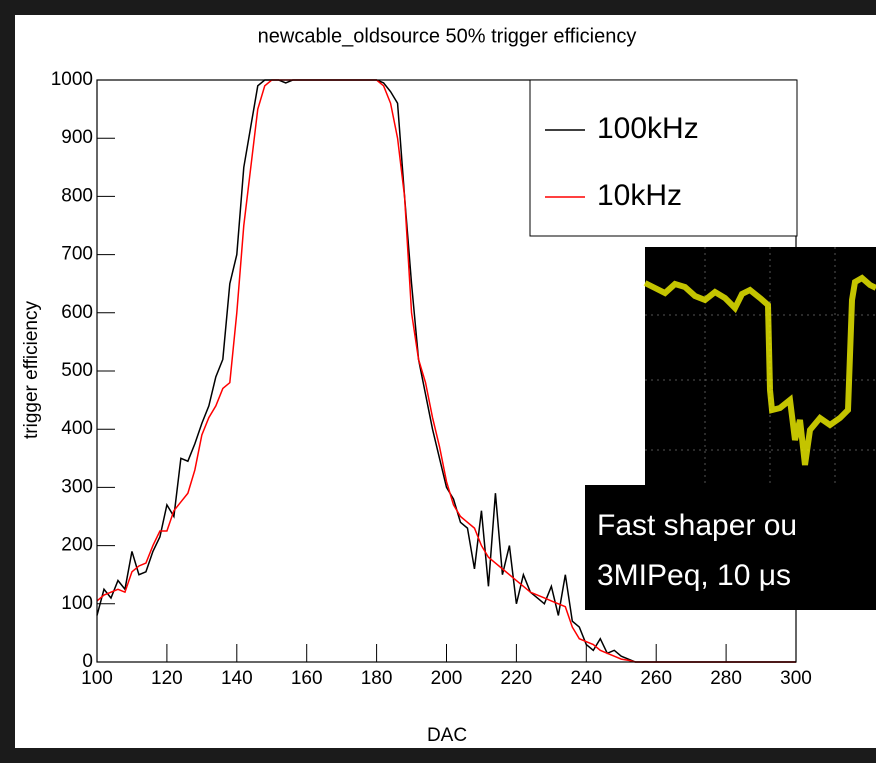 This screenshot has width=876, height=763. Describe the element at coordinates (31, 370) in the screenshot. I see `y-axis-label: trigger efficiency` at that location.